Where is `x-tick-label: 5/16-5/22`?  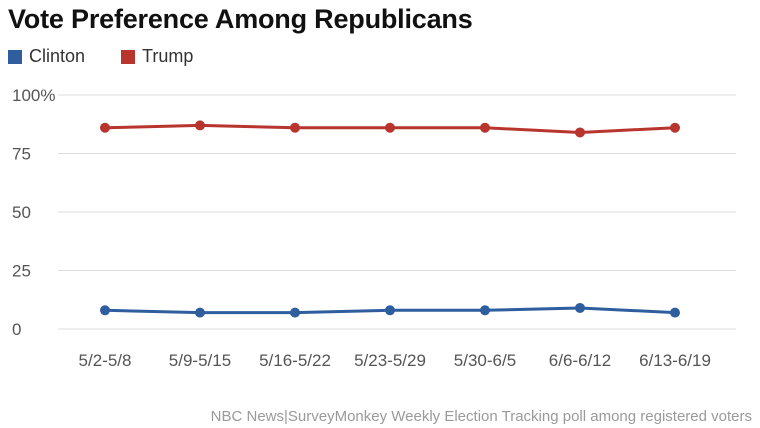
x-tick-label: 5/16-5/22 is located at coordinates (295, 360).